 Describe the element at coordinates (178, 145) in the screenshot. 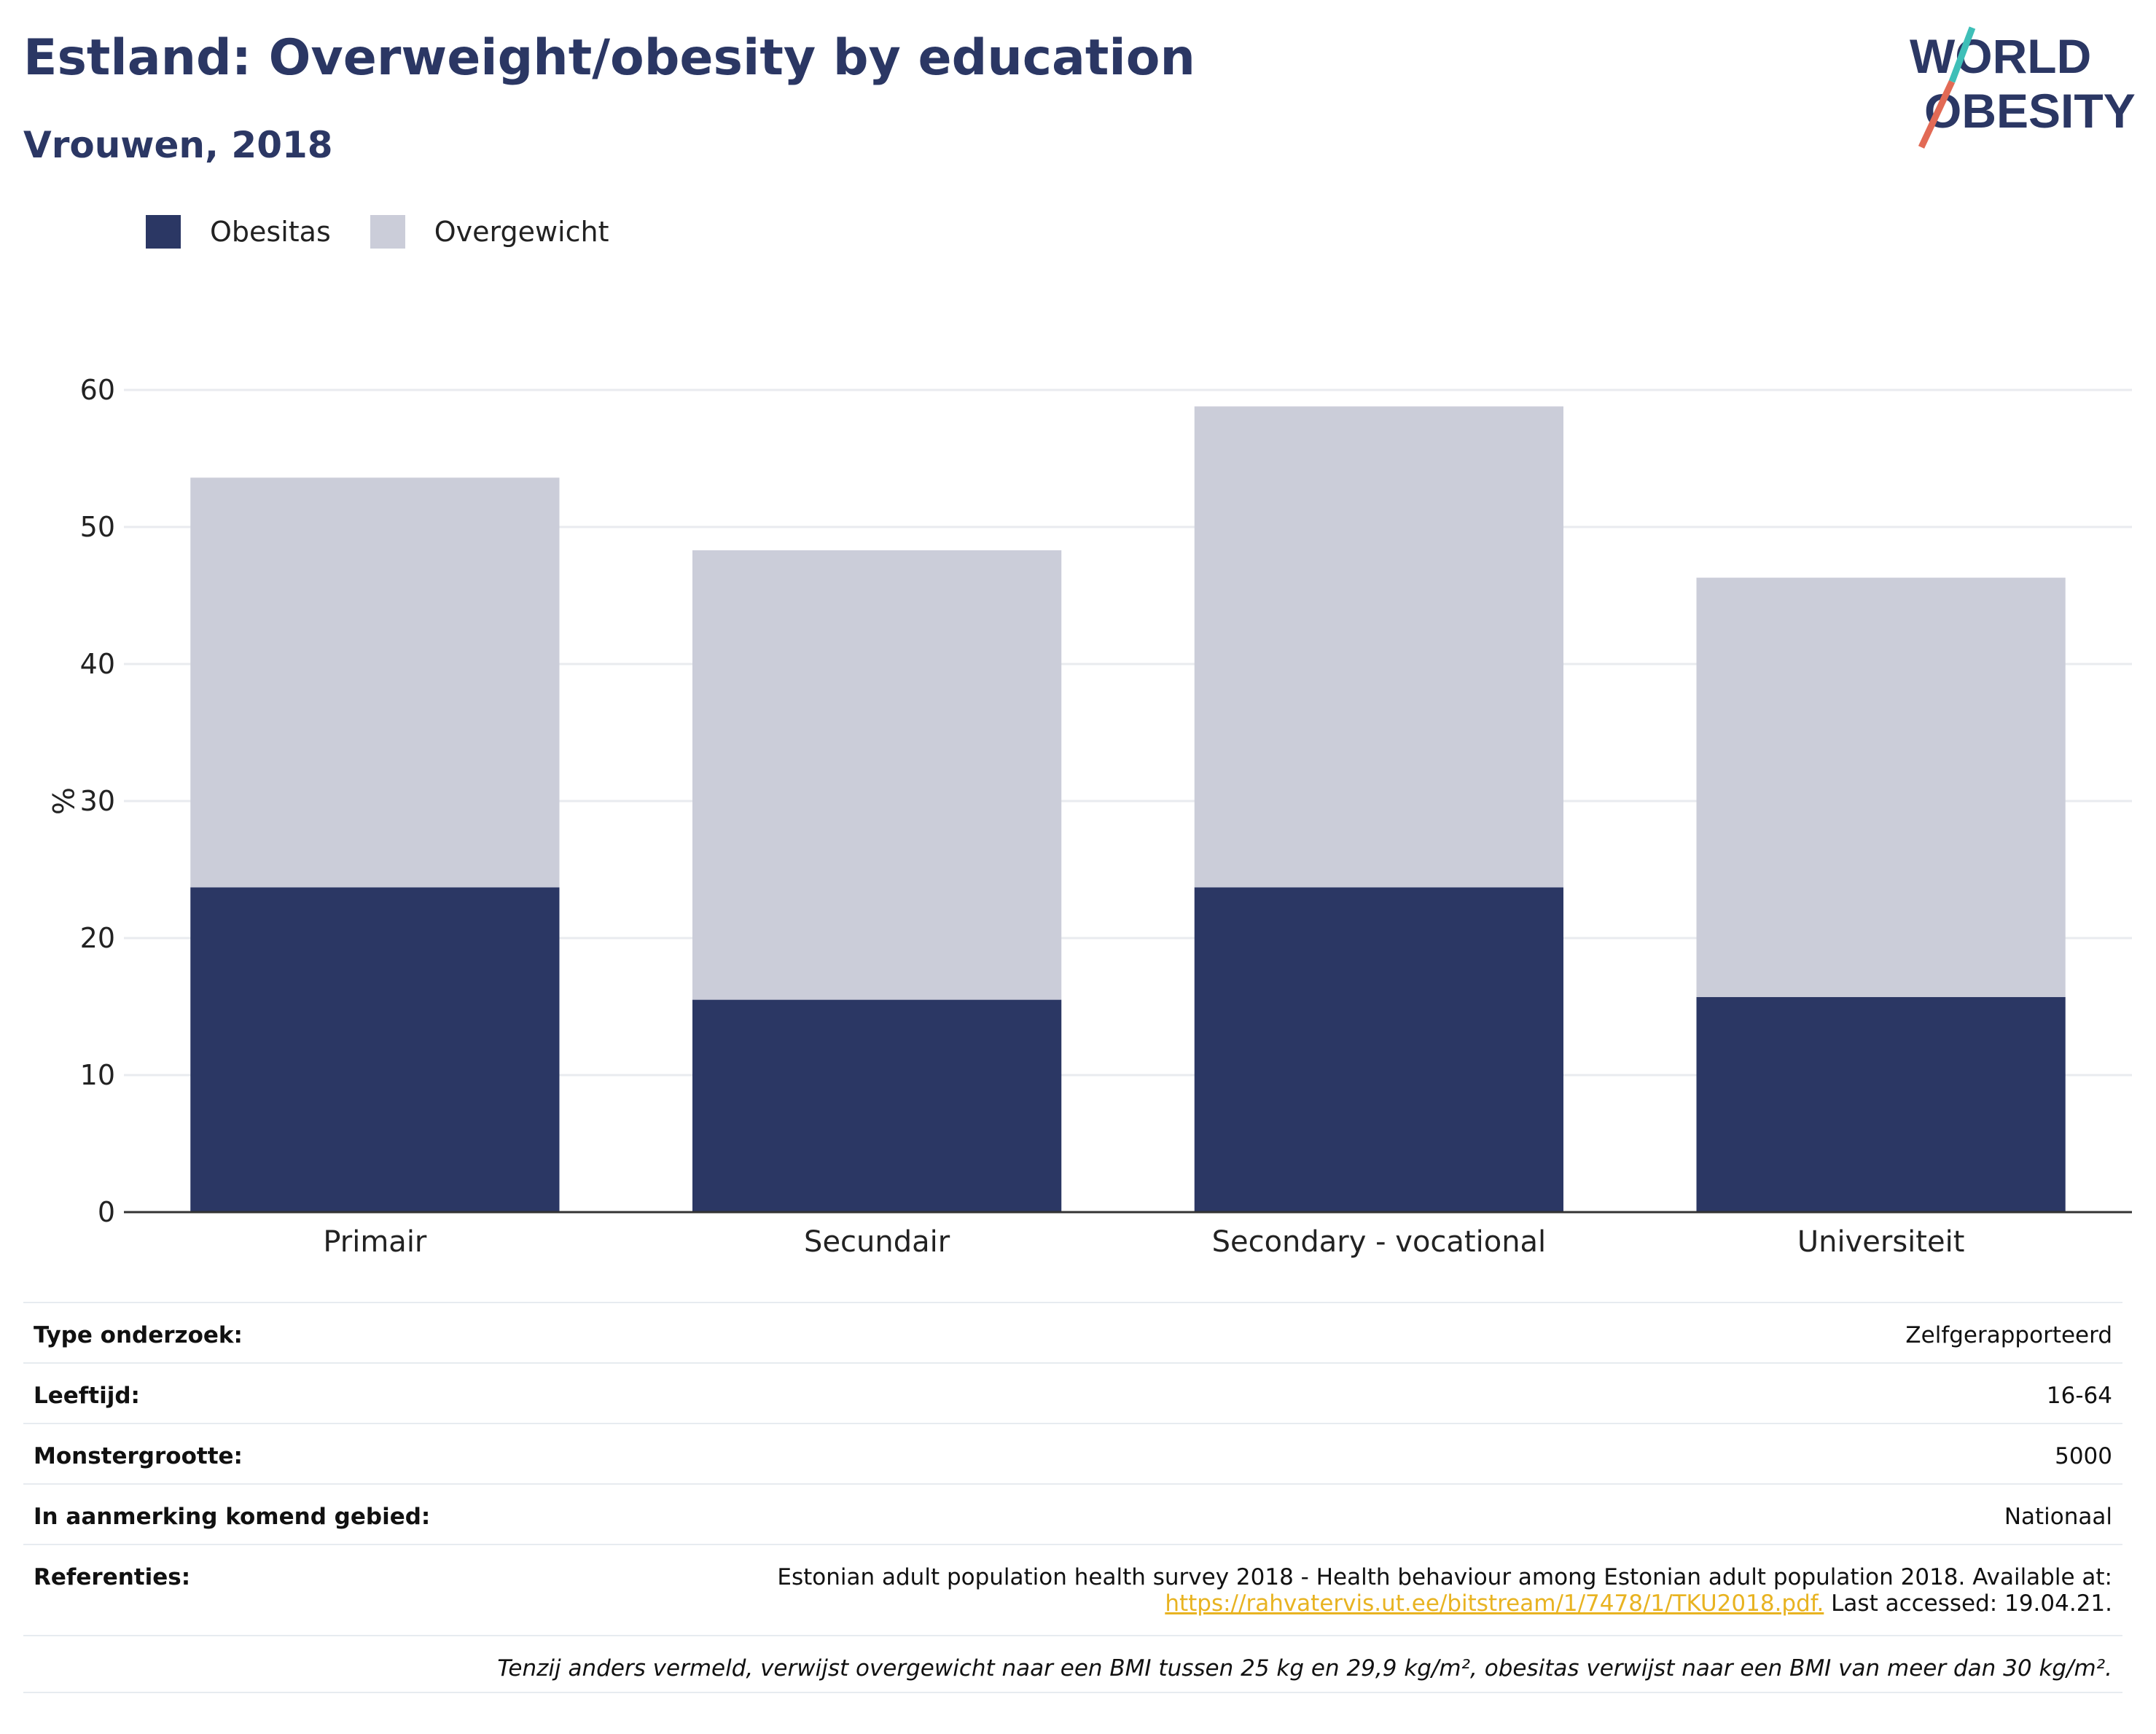

I see `chart-subtitle: Vrouwen, 2018` at that location.